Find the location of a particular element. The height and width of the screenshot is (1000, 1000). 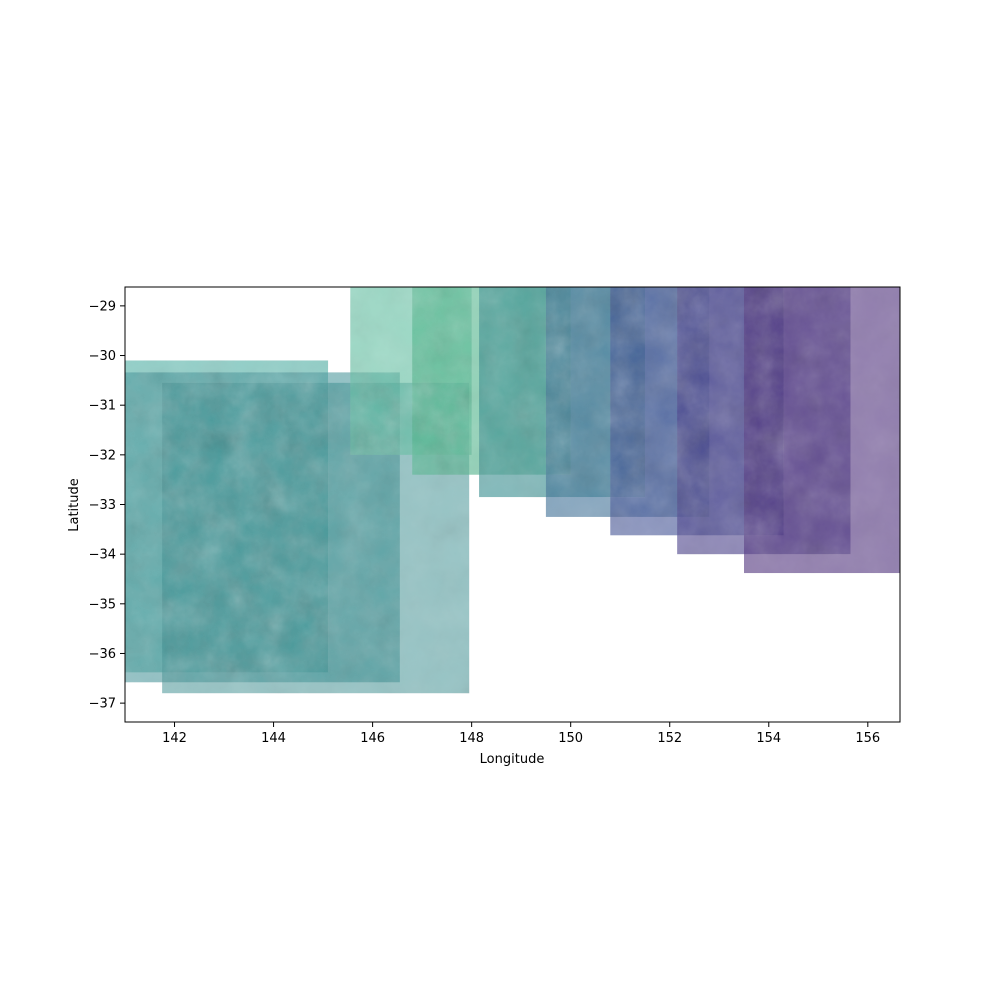

x-tick-label: 154 is located at coordinates (768, 738).